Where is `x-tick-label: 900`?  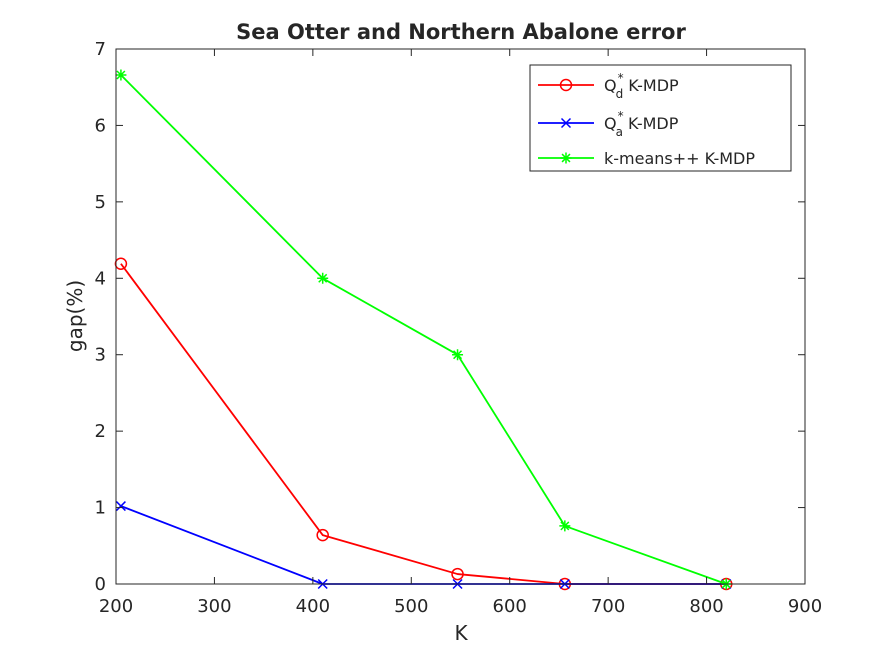
x-tick-label: 900 is located at coordinates (805, 606).